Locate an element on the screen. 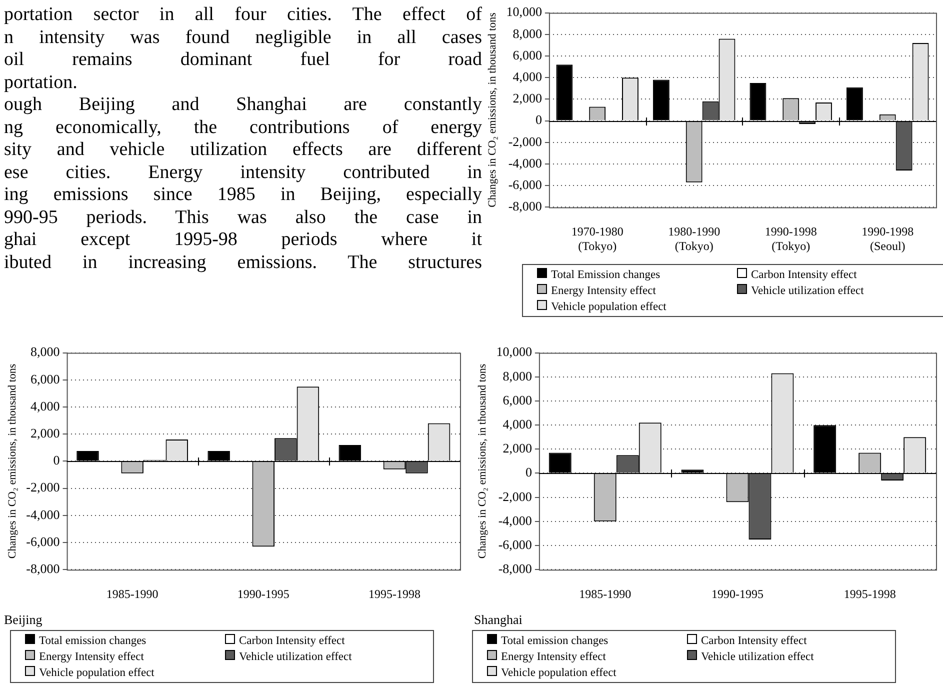 This screenshot has width=943, height=696. text: ibuted in increasing emissions. The structures is located at coordinates (243, 263).